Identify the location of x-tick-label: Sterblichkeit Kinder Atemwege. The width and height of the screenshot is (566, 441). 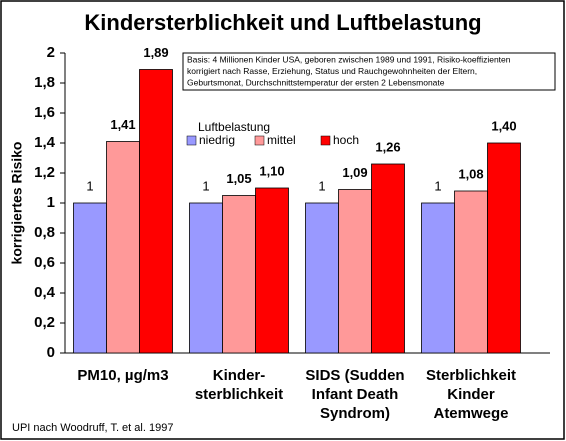
(471, 394).